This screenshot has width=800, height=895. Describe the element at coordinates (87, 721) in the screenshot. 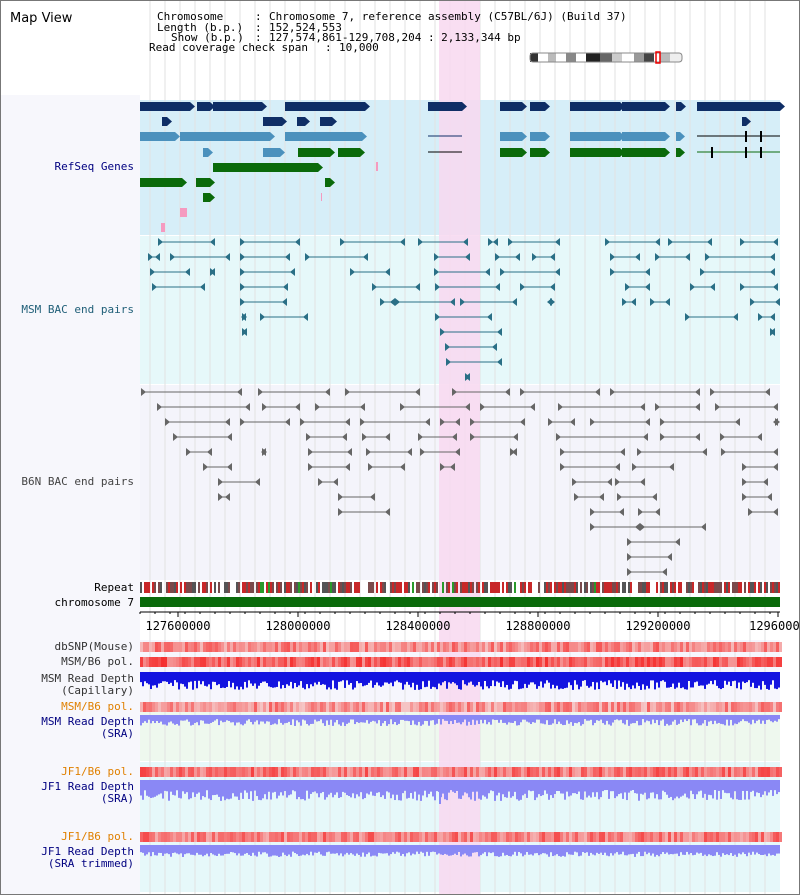

I see `track-label-msm-depth-sra-1: MSM Read Depth` at that location.